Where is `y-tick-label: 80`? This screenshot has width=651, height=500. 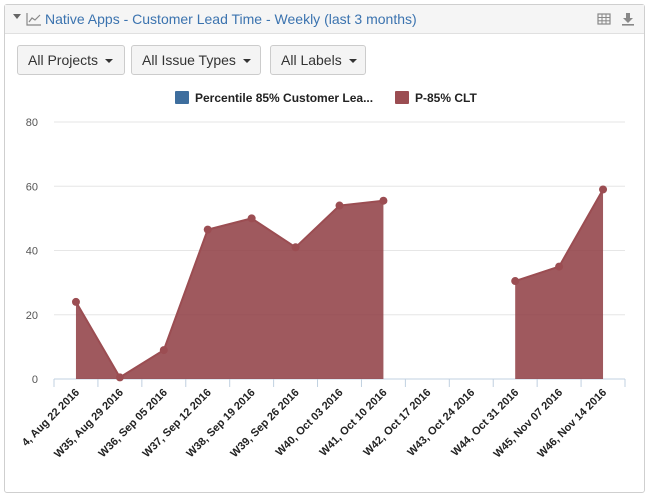 y-tick-label: 80 is located at coordinates (32, 123).